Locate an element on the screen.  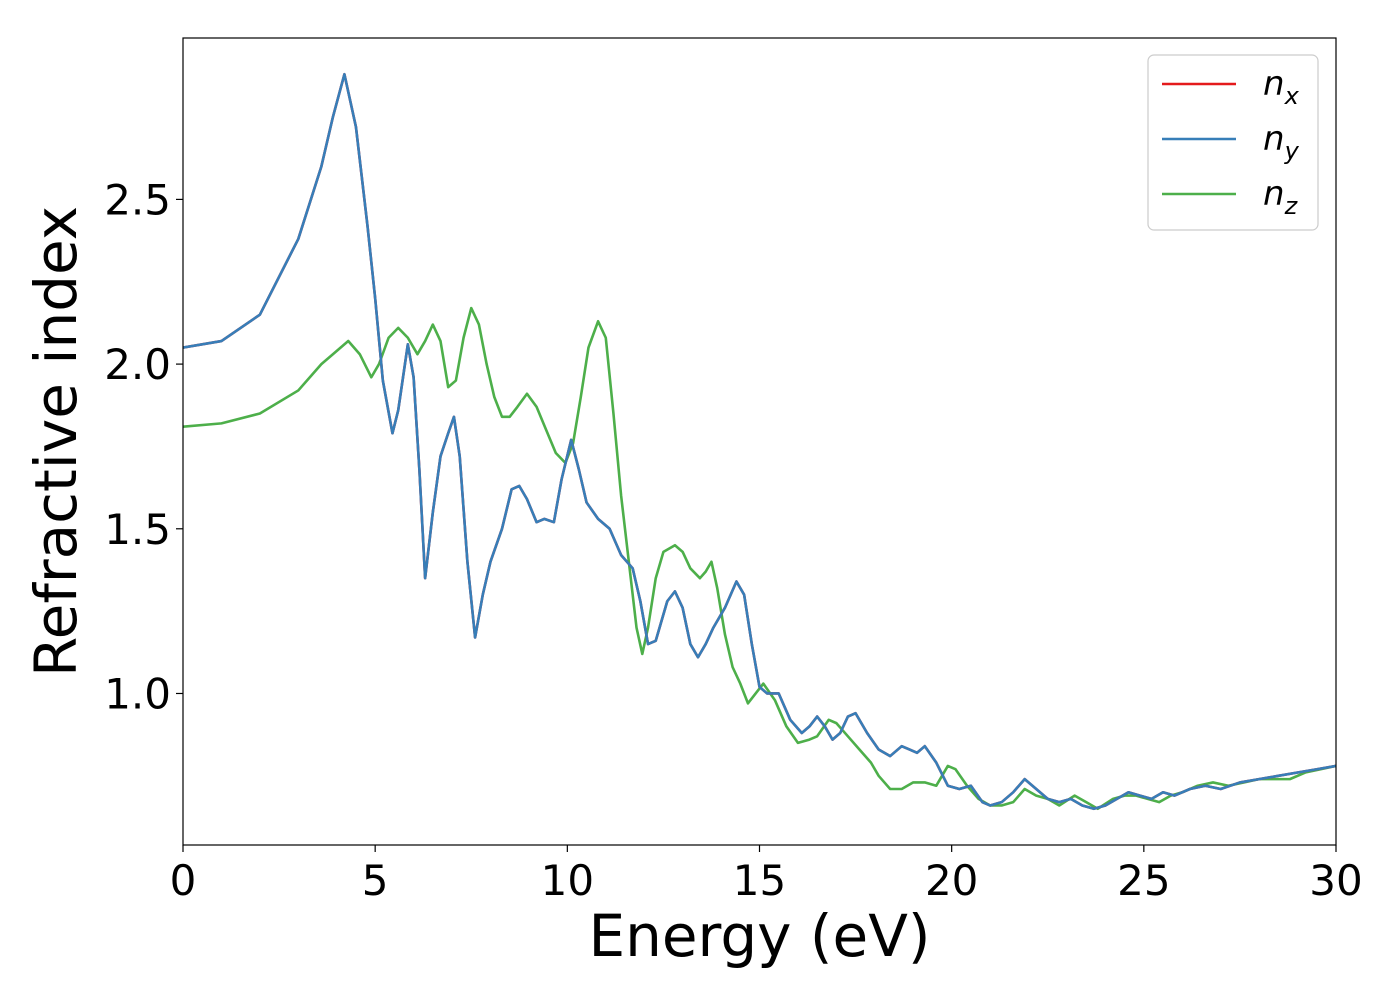
x-tick-label: 30 is located at coordinates (1335, 880).